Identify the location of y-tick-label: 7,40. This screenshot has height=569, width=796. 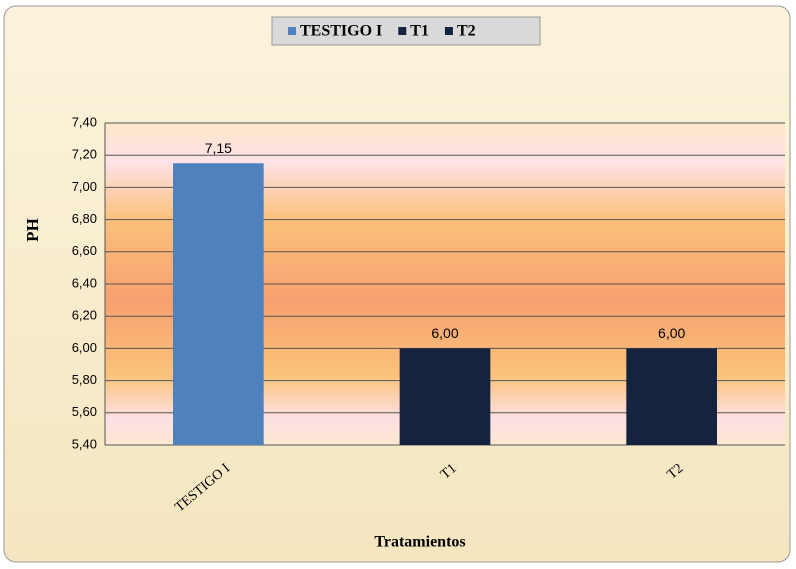
(84, 121).